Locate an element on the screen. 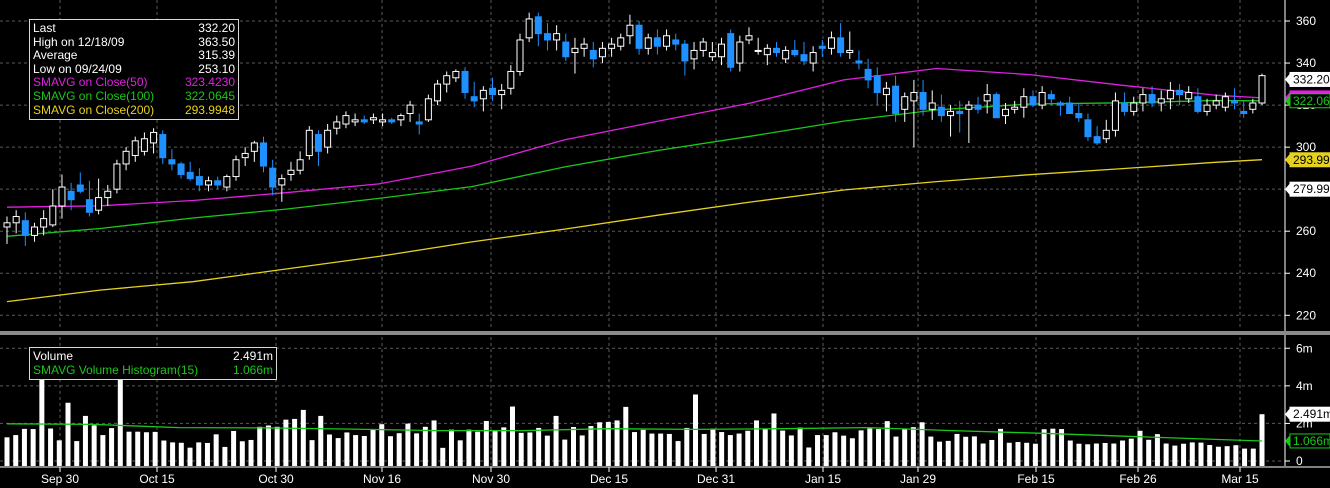 This screenshot has height=488, width=1330. price-marker-pointer is located at coordinates (1287, 189).